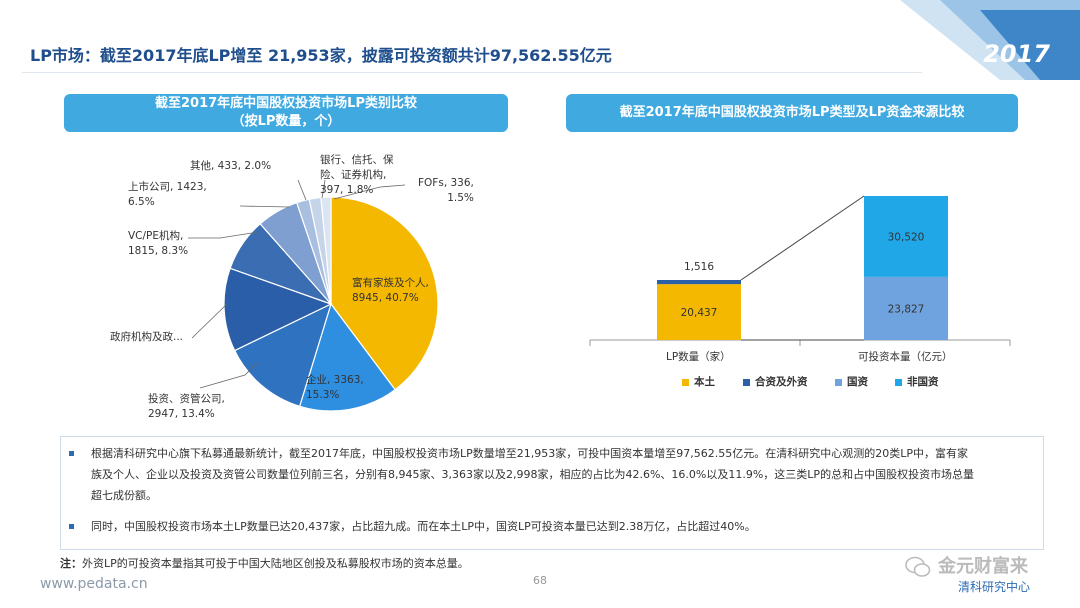 This screenshot has width=1080, height=608. I want to click on label-corp-line1: 企业, 3363,, so click(335, 380).